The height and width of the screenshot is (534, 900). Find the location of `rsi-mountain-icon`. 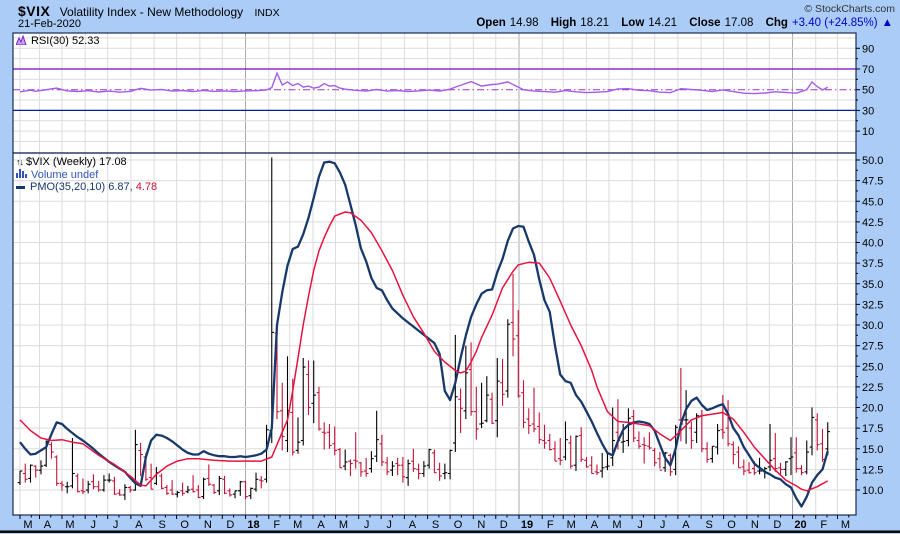

rsi-mountain-icon is located at coordinates (21, 41).